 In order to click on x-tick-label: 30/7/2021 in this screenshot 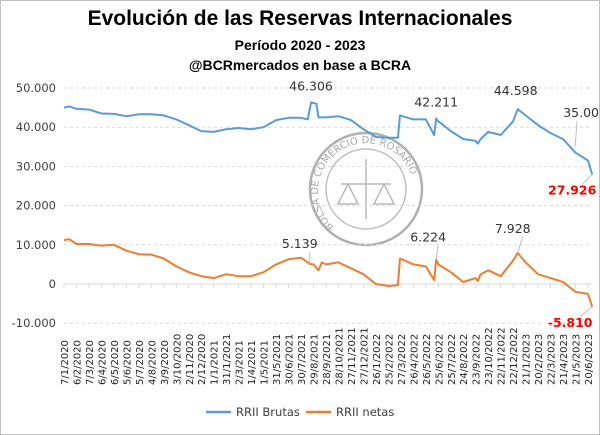, I will do `click(302, 359)`.